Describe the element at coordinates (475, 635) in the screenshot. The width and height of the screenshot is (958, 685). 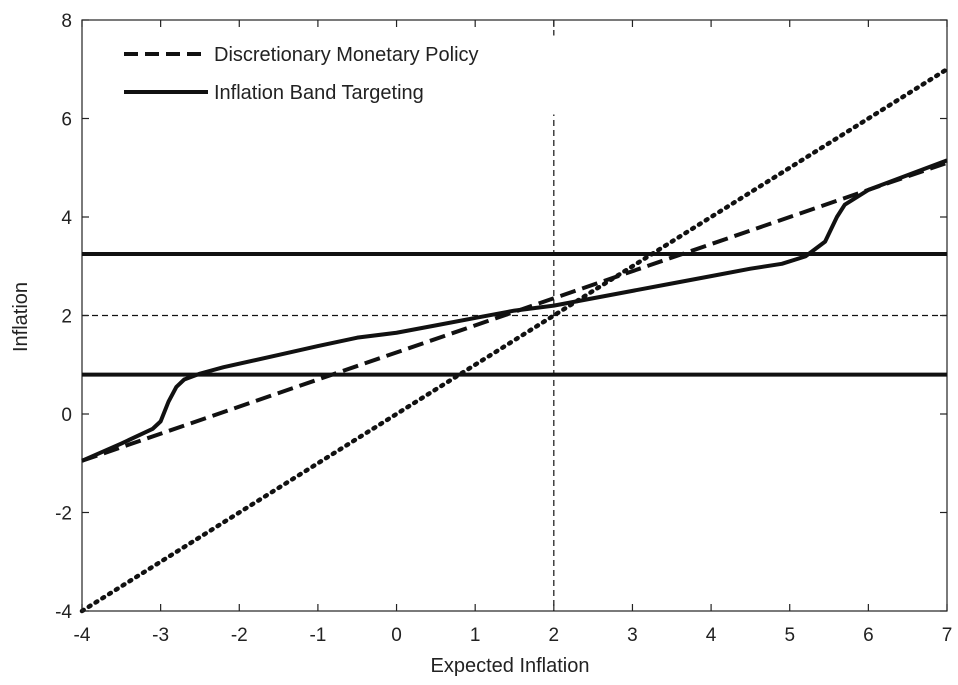
I see `x-tick-label: 1` at that location.